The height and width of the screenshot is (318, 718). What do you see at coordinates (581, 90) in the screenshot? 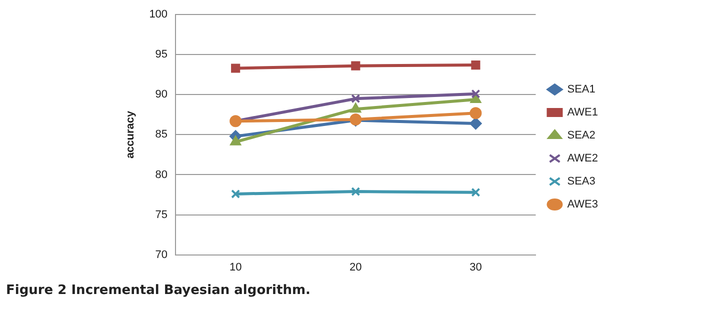
I see `legend-label: SEA1` at bounding box center [581, 90].